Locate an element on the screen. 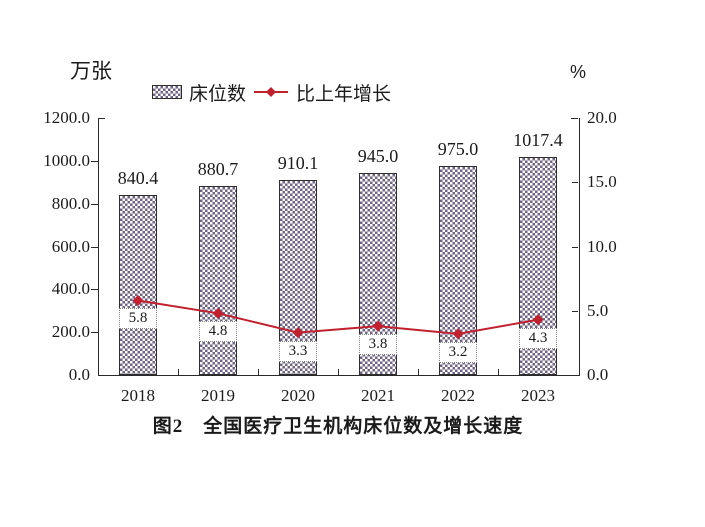 This screenshot has width=705, height=527. left-axis-unit-label: 万张 is located at coordinates (91, 71).